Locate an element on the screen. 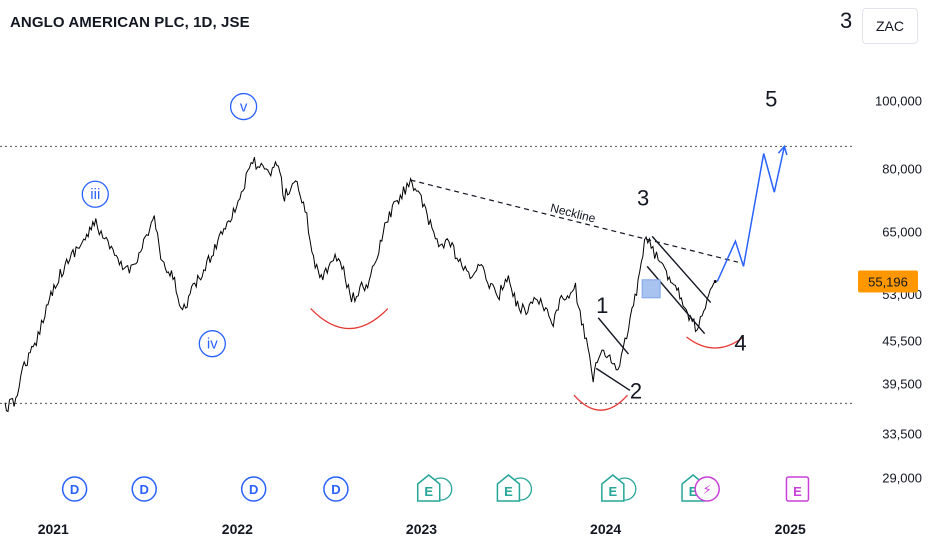  wave-label-3: 3 is located at coordinates (643, 198).